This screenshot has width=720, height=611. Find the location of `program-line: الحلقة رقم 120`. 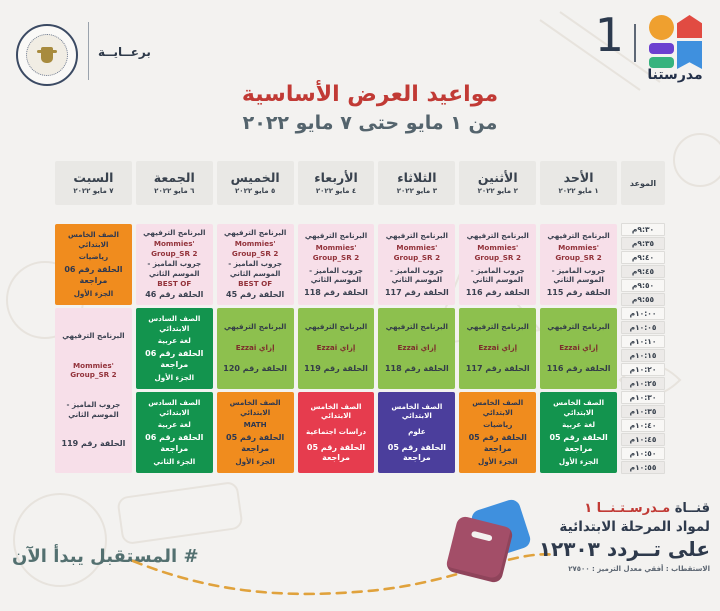

program-line: الحلقة رقم 120 is located at coordinates (255, 369).